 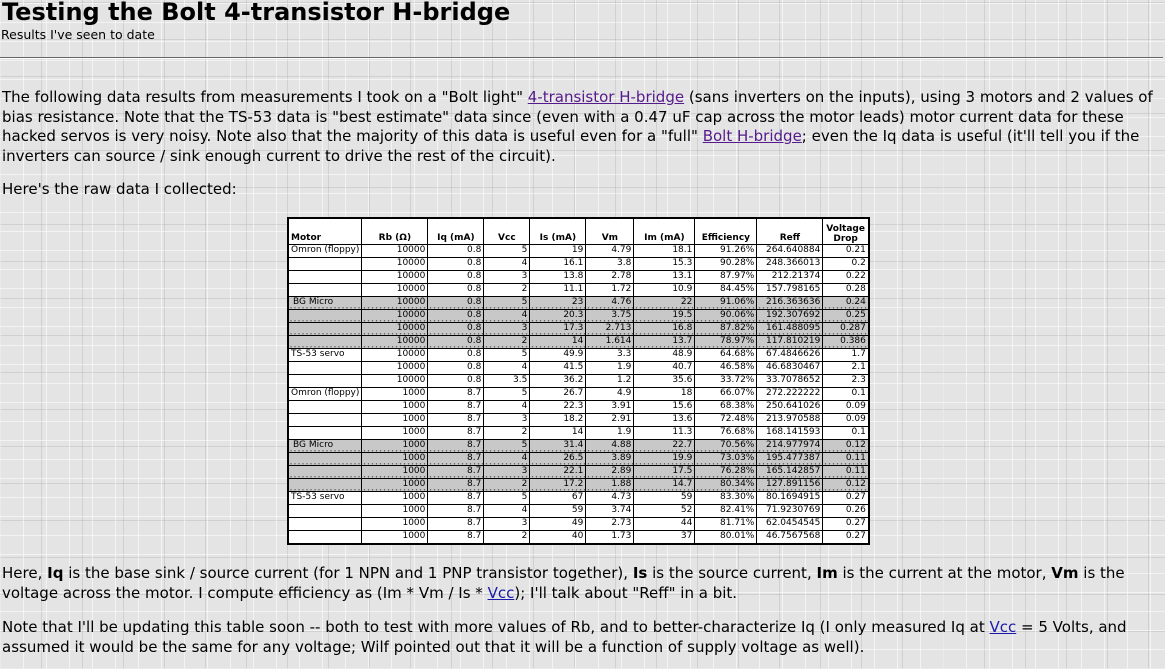 I want to click on cell-im-value: 10.9, so click(x=682, y=289).